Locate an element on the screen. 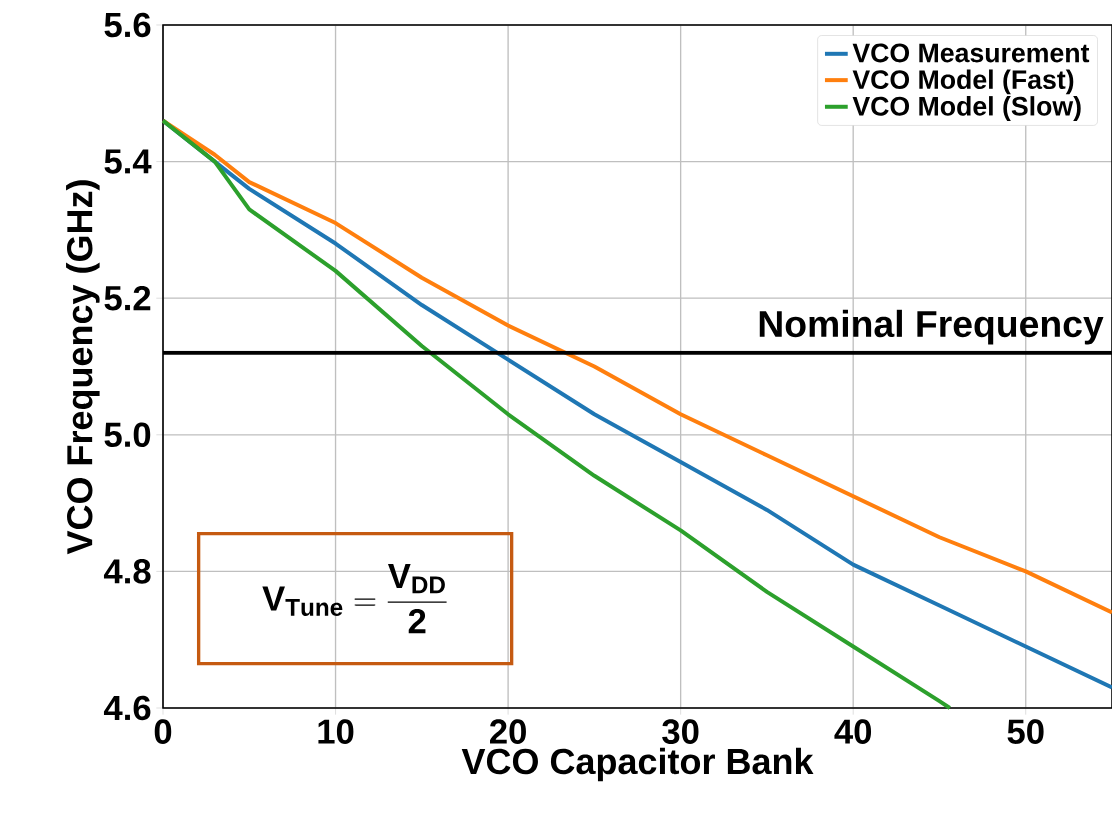 The width and height of the screenshot is (1112, 822). y-tick-label: 5.0 is located at coordinates (127, 435).